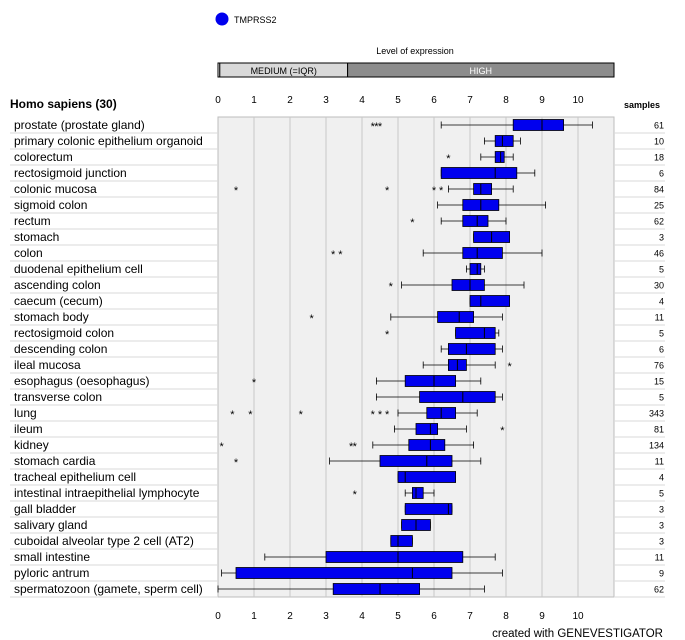 The image size is (685, 640). What do you see at coordinates (642, 105) in the screenshot?
I see `samples-header: samples` at bounding box center [642, 105].